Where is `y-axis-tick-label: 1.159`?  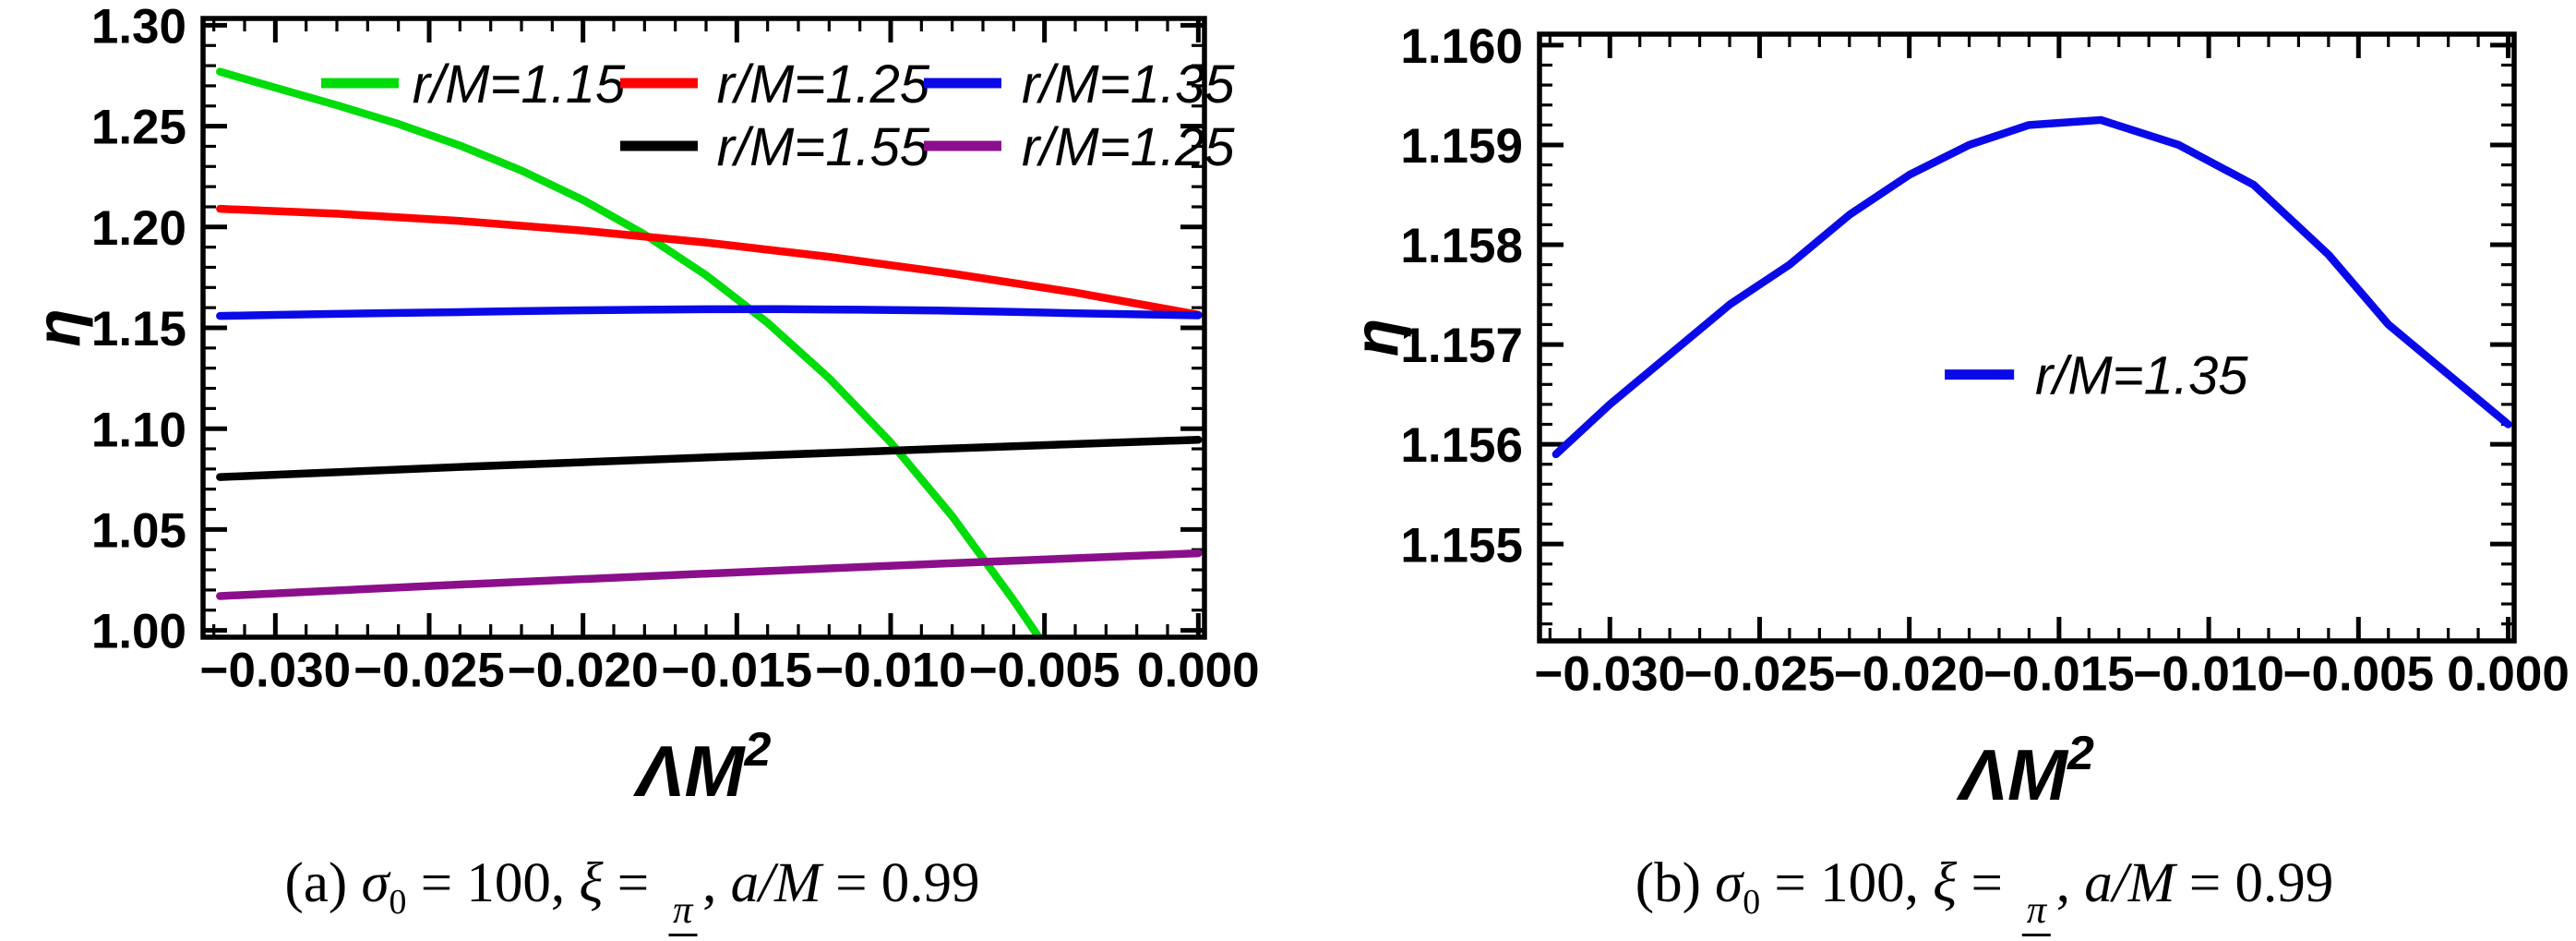 y-axis-tick-label: 1.159 is located at coordinates (1462, 146).